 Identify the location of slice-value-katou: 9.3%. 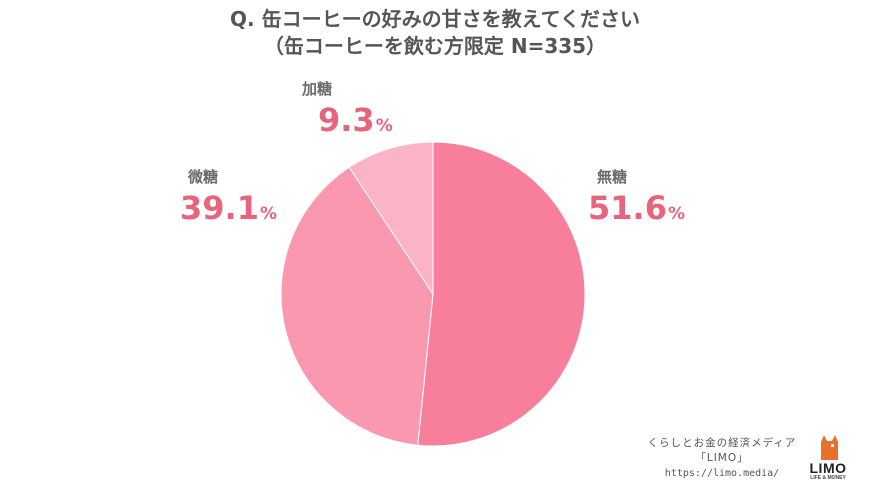
(355, 120).